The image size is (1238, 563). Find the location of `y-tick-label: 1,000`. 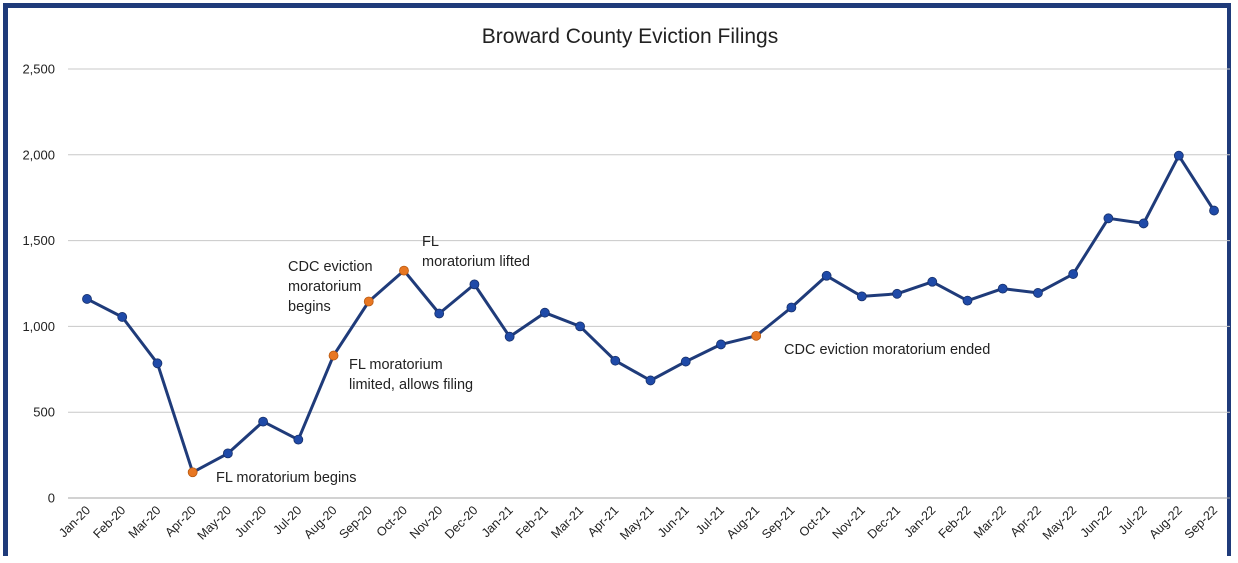

y-tick-label: 1,000 is located at coordinates (38, 326).